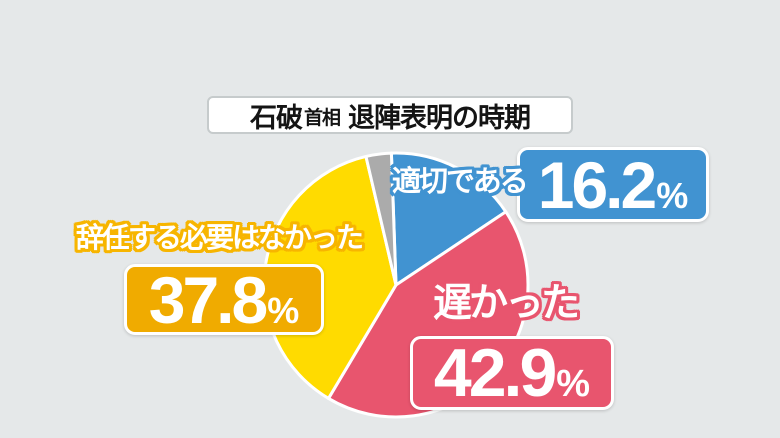 The image size is (780, 438). I want to click on value-no-need: 37.8%, so click(224, 299).